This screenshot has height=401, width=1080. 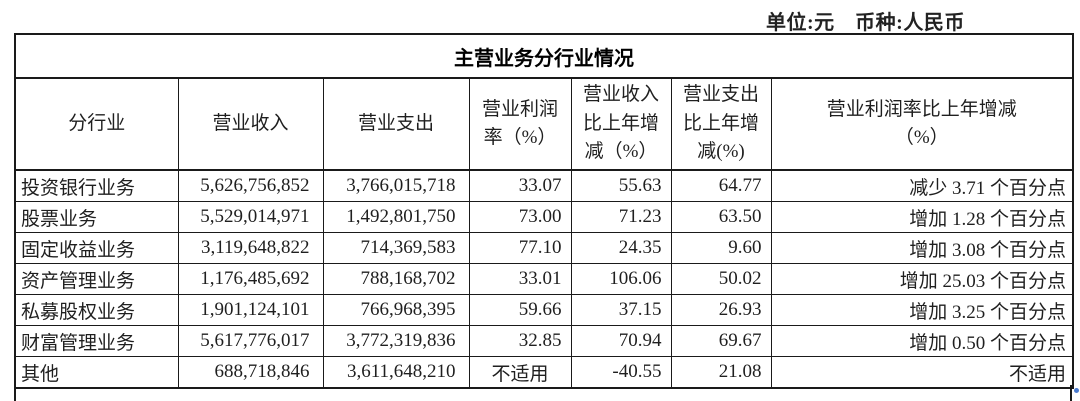 What do you see at coordinates (621, 185) in the screenshot?
I see `cell-revenue-yoy: 55.63` at bounding box center [621, 185].